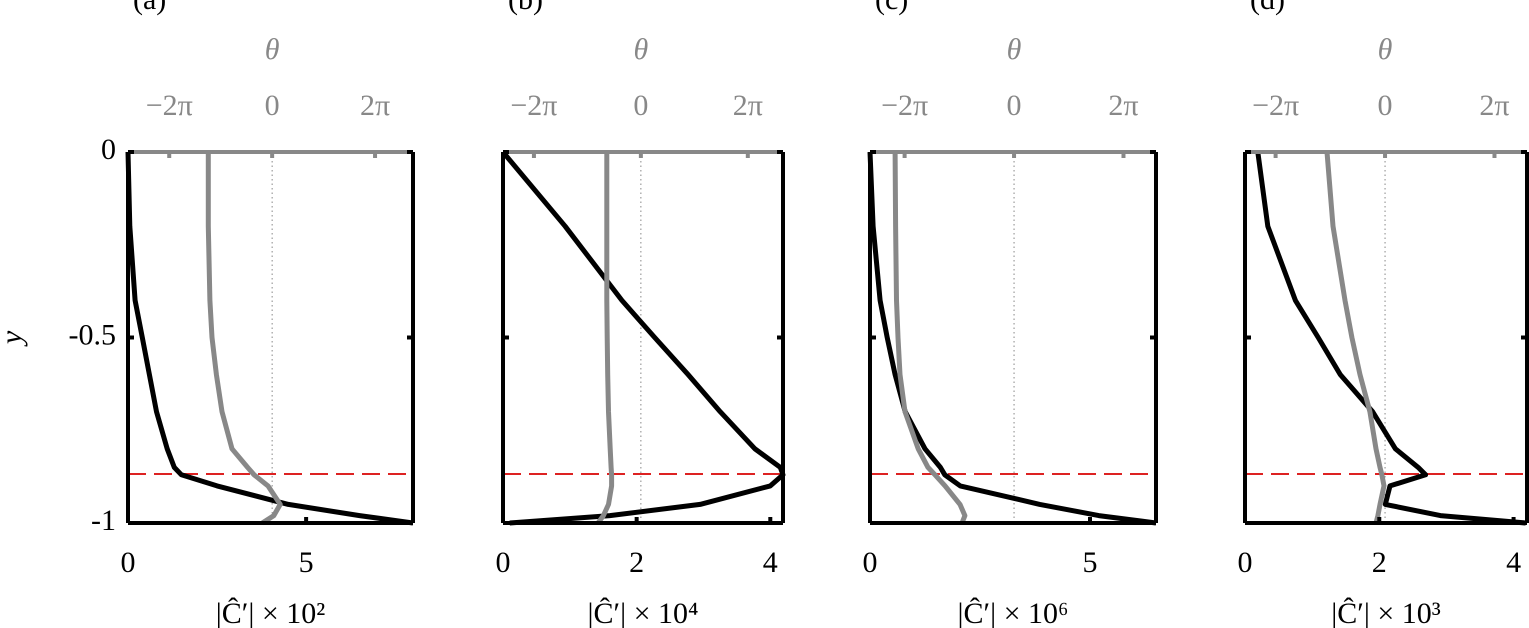 The width and height of the screenshot is (1529, 628). Describe the element at coordinates (891, 8) in the screenshot. I see `panel-label: (c)` at that location.